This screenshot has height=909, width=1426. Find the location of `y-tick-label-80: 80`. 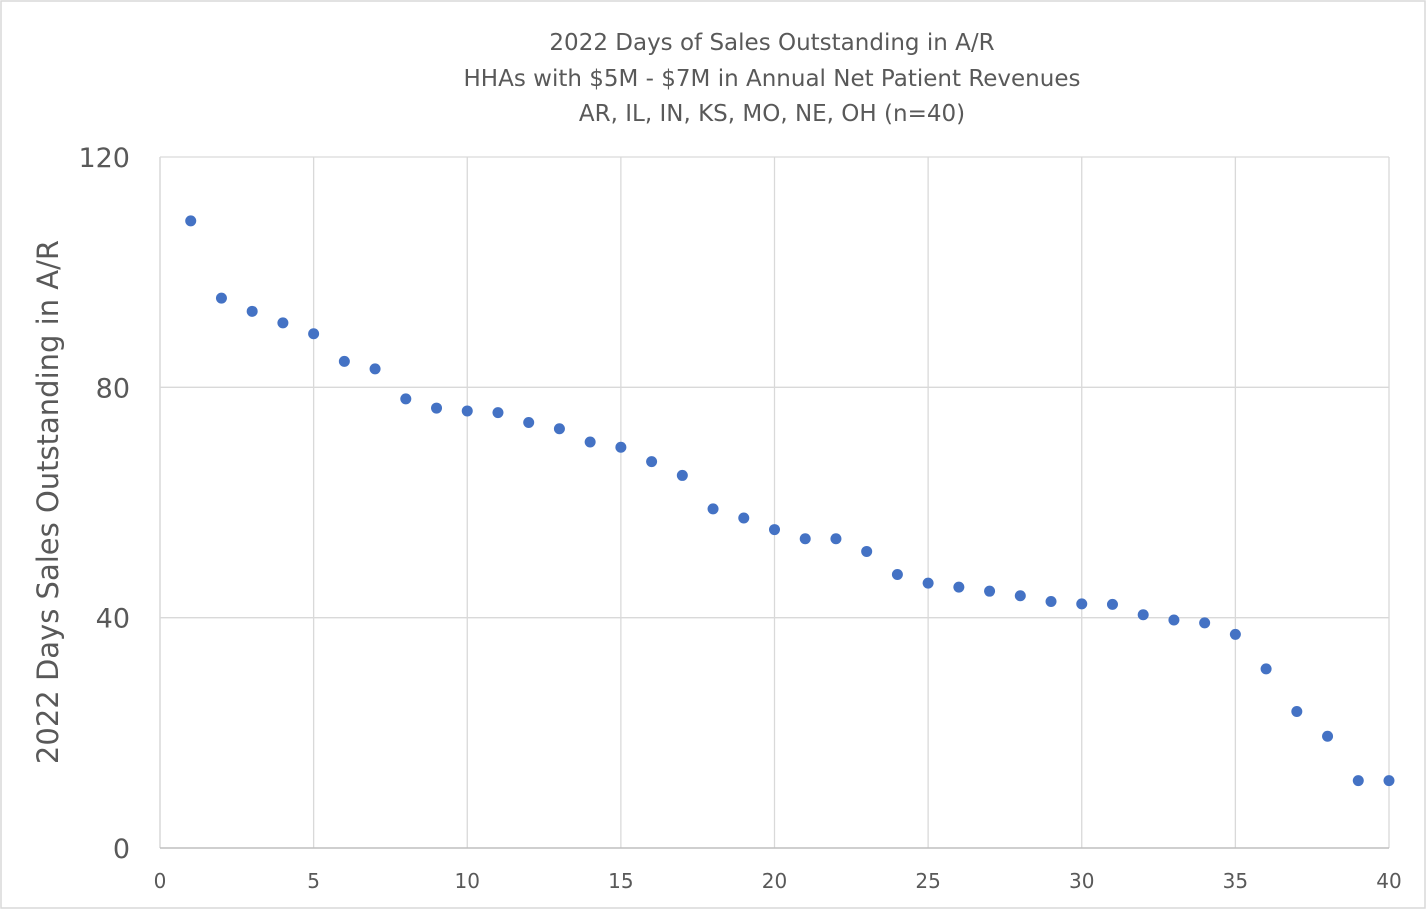

y-tick-label-80: 80 is located at coordinates (113, 388).